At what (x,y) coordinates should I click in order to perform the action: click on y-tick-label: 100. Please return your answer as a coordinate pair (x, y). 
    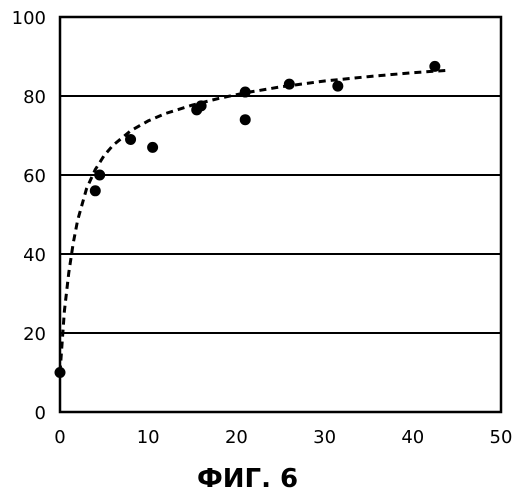
    Looking at the image, I should click on (29, 18).